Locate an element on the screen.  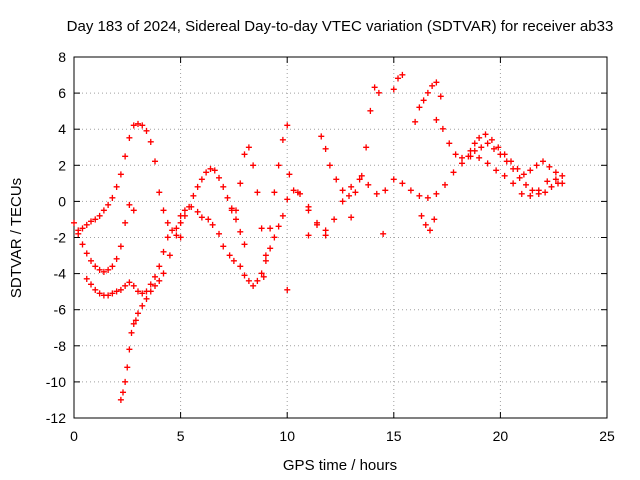
y-tick-label: 4 is located at coordinates (62, 129).